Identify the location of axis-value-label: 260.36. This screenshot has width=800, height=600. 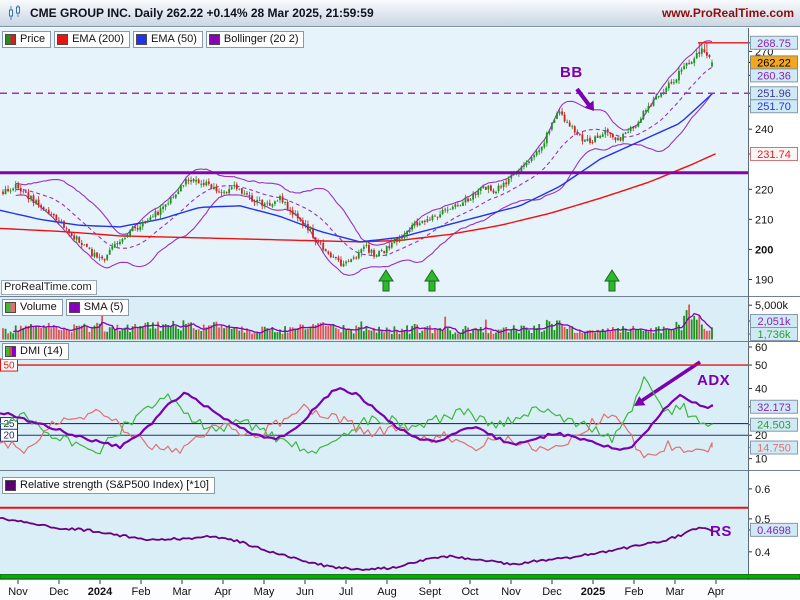
(774, 76).